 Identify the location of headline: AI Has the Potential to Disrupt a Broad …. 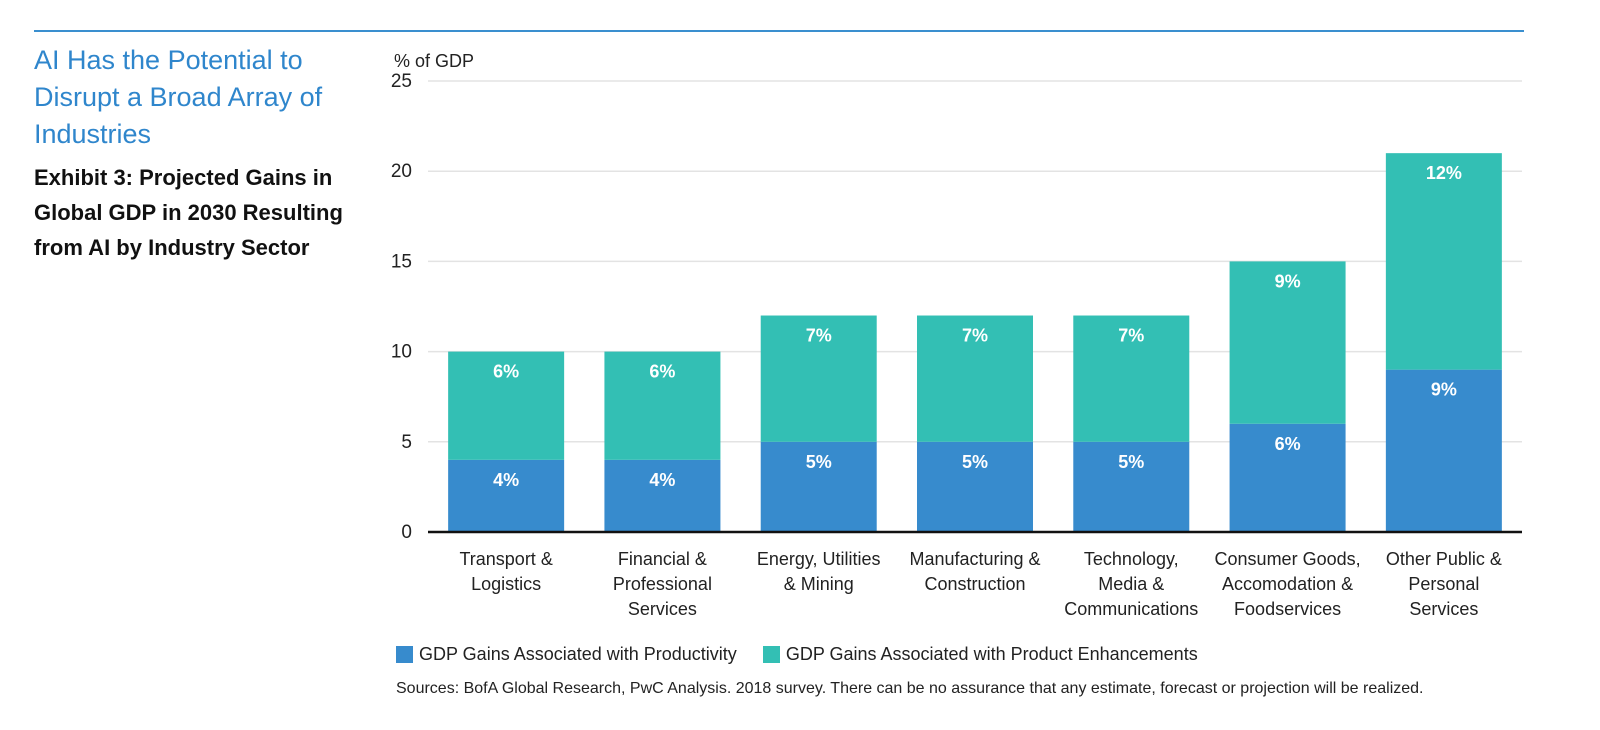
(178, 97).